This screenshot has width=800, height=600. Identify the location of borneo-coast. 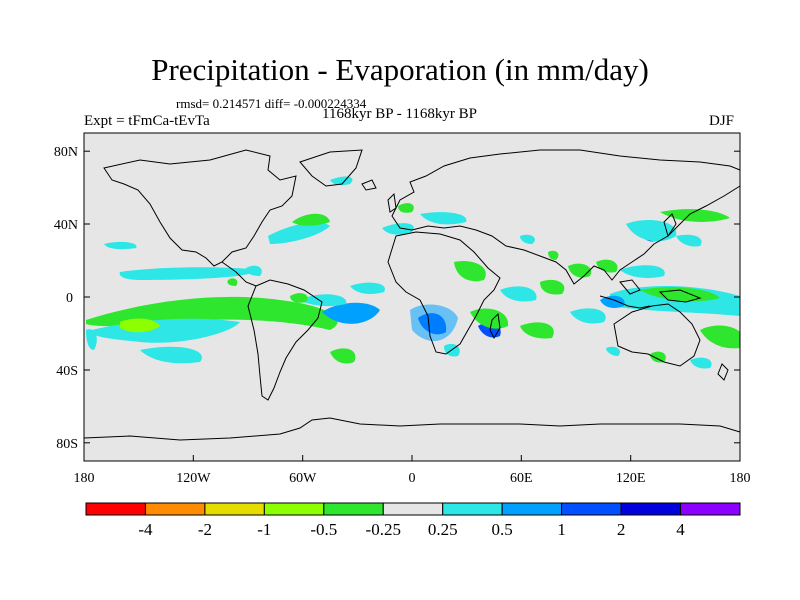
(630, 287).